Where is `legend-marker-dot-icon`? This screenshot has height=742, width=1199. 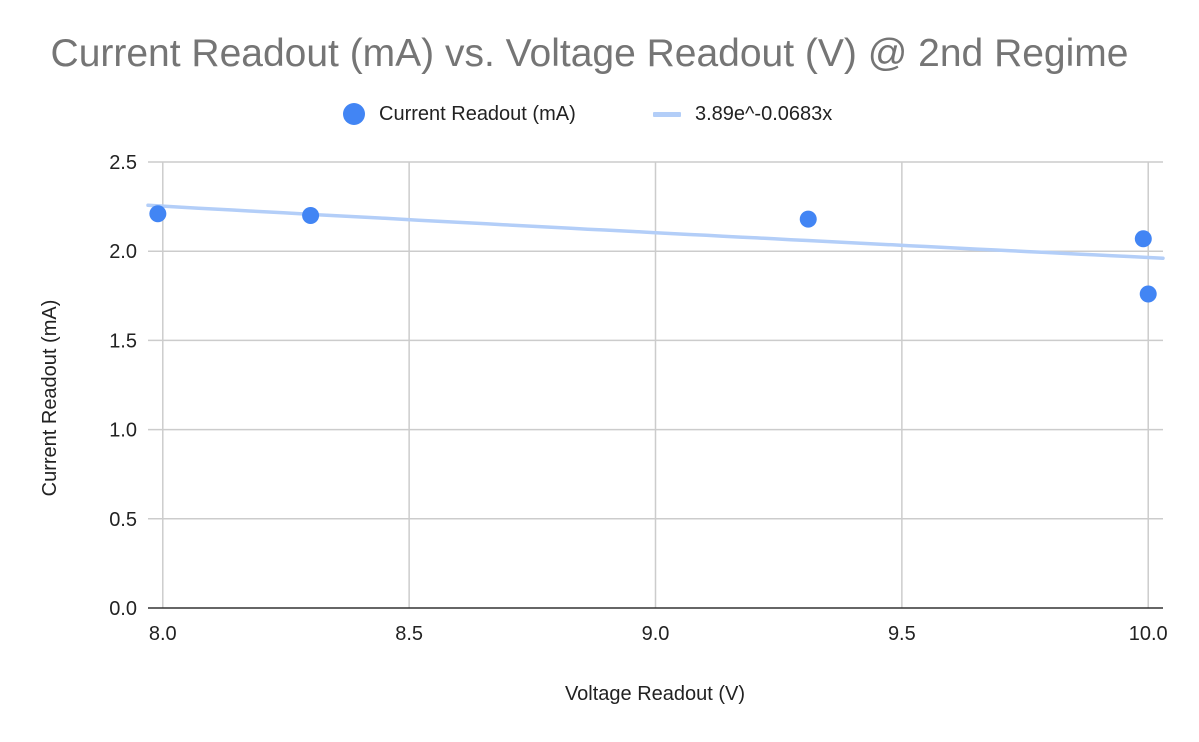
legend-marker-dot-icon is located at coordinates (354, 114).